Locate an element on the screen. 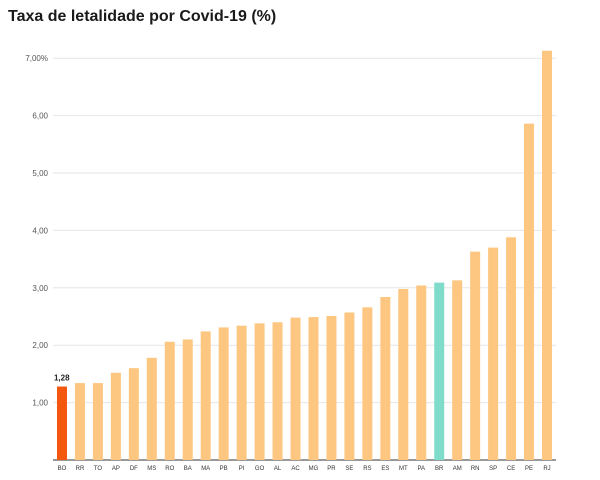 The width and height of the screenshot is (600, 480). bar-se is located at coordinates (349, 386).